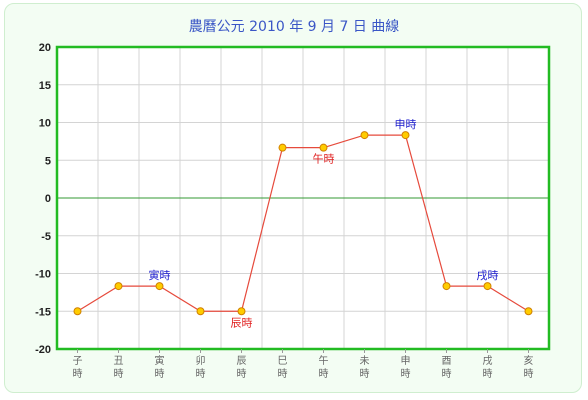 This screenshot has width=588, height=400. Describe the element at coordinates (242, 322) in the screenshot. I see `annotation-label: 辰時` at that location.